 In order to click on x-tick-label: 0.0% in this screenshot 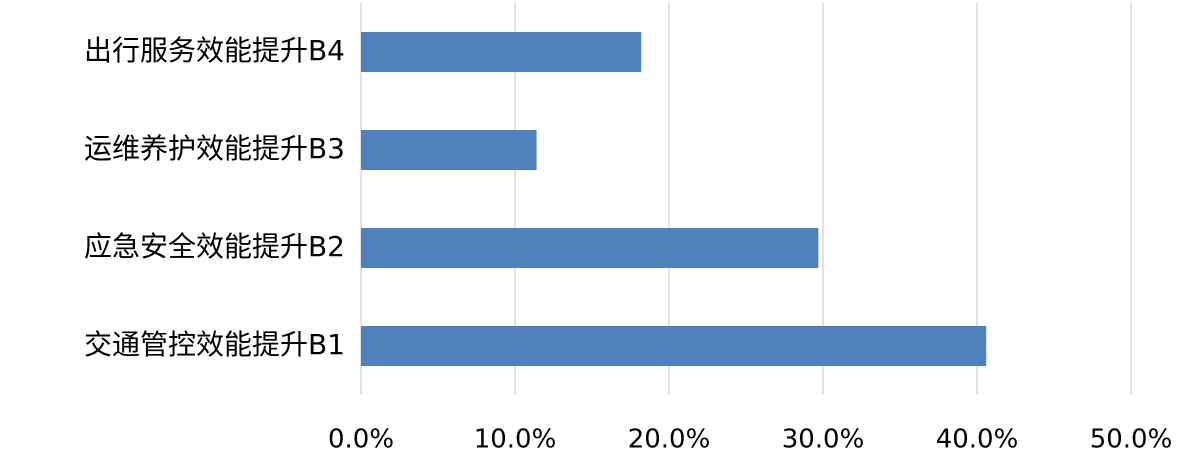, I will do `click(361, 440)`.